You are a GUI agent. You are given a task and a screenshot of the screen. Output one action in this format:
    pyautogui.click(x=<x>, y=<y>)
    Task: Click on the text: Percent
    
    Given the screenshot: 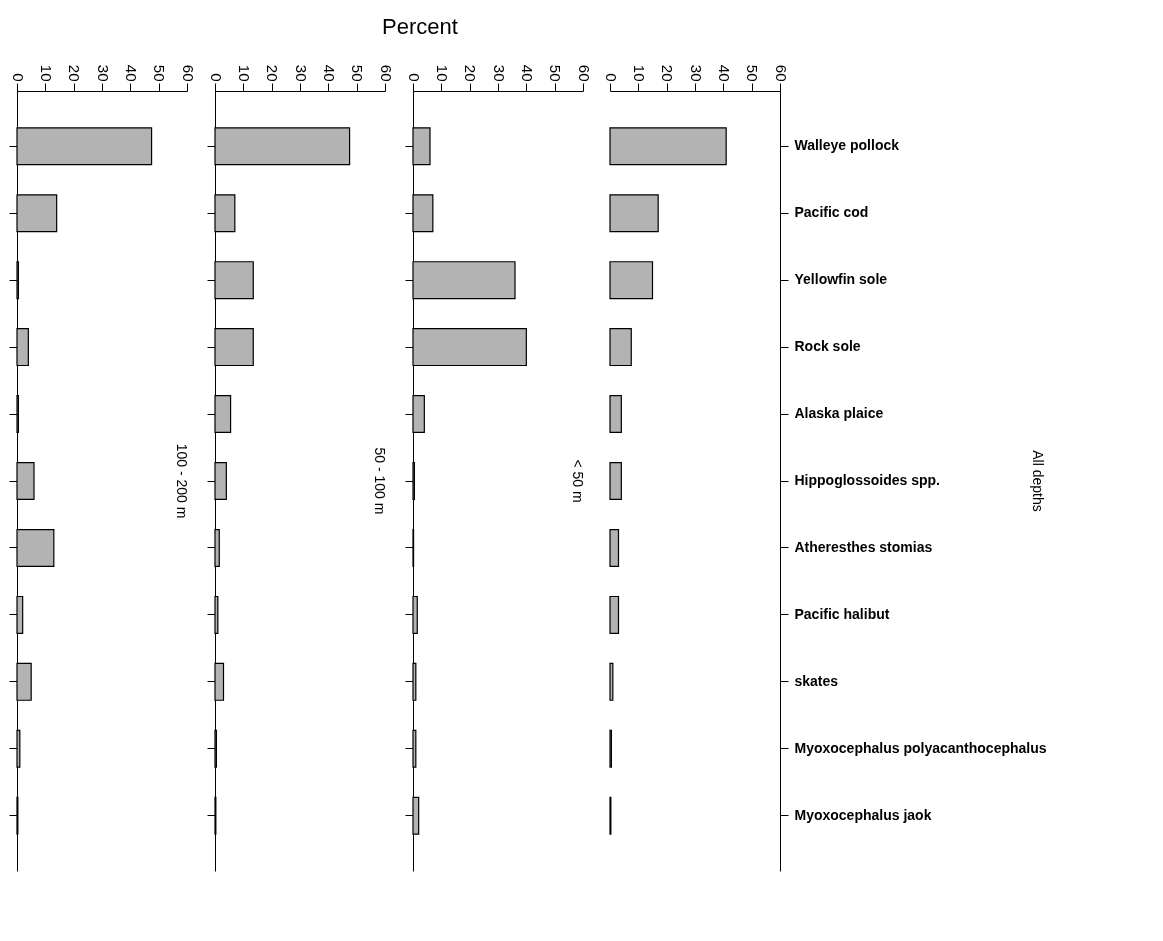 What is the action you would take?
    pyautogui.click(x=420, y=27)
    